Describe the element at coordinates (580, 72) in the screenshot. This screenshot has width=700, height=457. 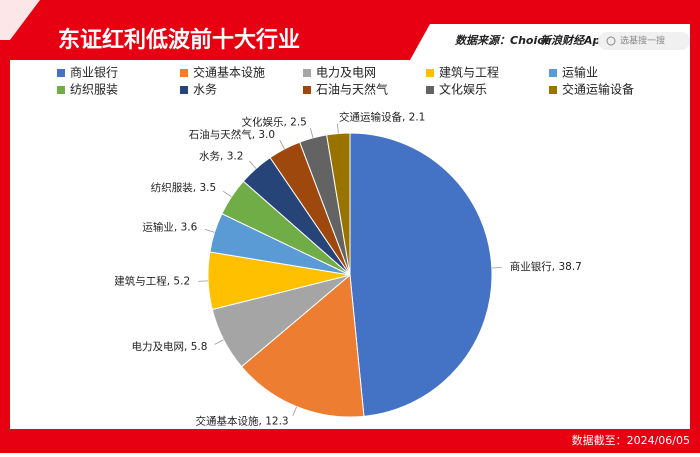
I see `legend-label: 运输业` at that location.